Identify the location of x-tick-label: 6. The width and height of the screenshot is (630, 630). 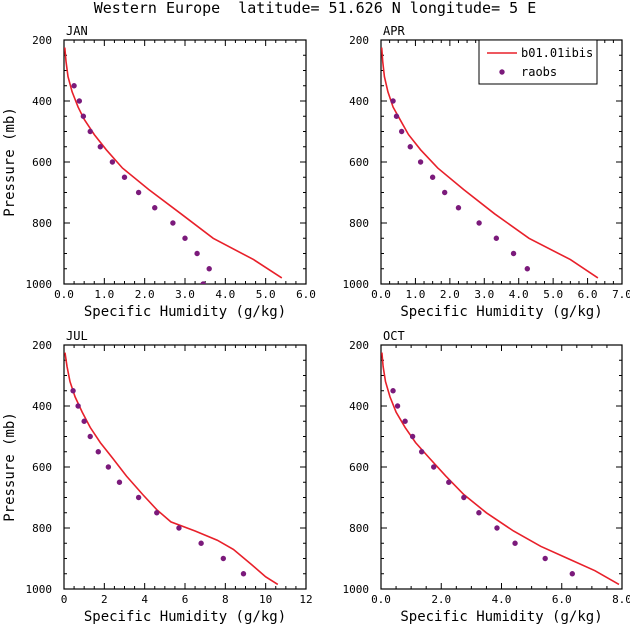
(185, 599).